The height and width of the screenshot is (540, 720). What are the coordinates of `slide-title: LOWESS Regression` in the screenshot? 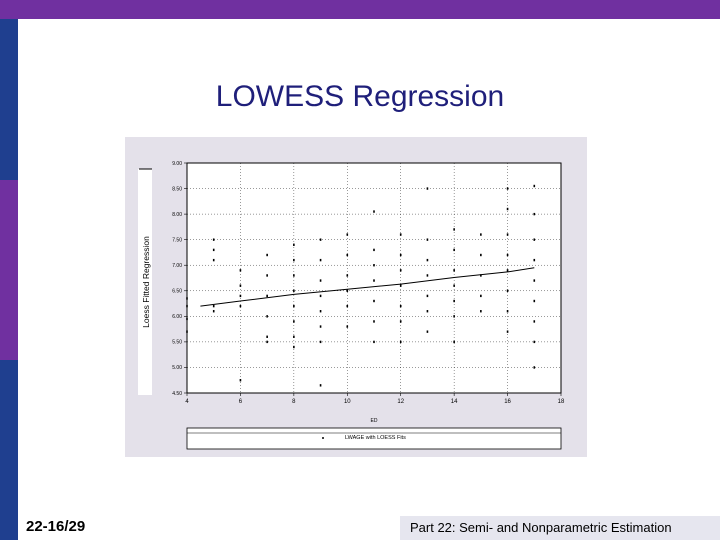 It's located at (360, 96).